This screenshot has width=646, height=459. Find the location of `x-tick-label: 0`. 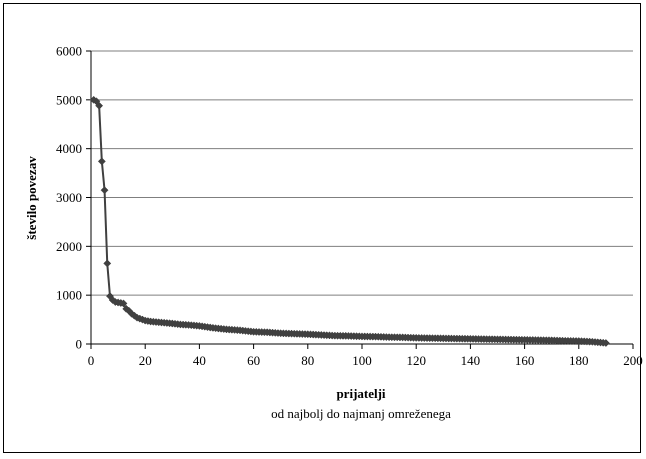

x-tick-label: 0 is located at coordinates (91, 360).